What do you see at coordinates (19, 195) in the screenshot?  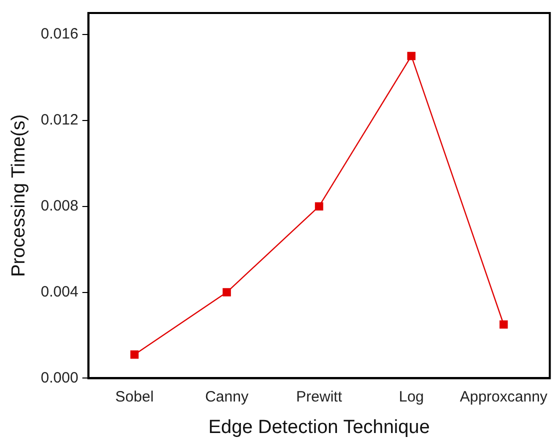 I see `y-axis-title: Processing Time(s)` at bounding box center [19, 195].